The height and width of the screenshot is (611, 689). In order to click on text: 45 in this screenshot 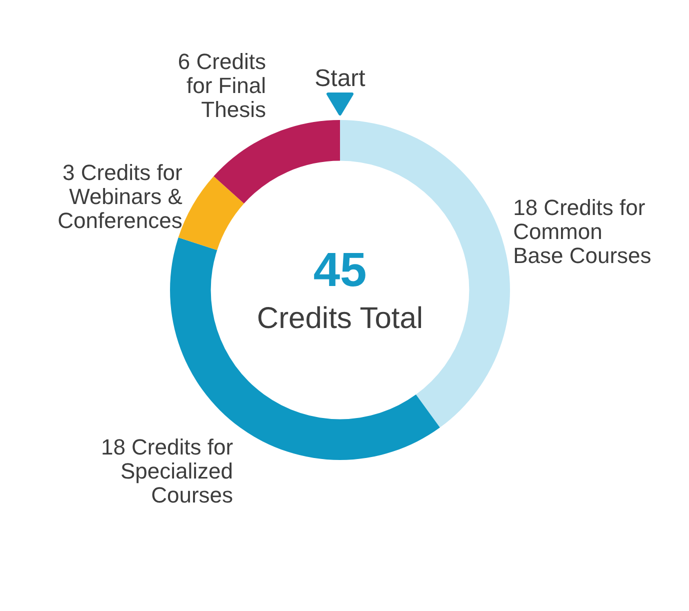, I will do `click(340, 270)`.